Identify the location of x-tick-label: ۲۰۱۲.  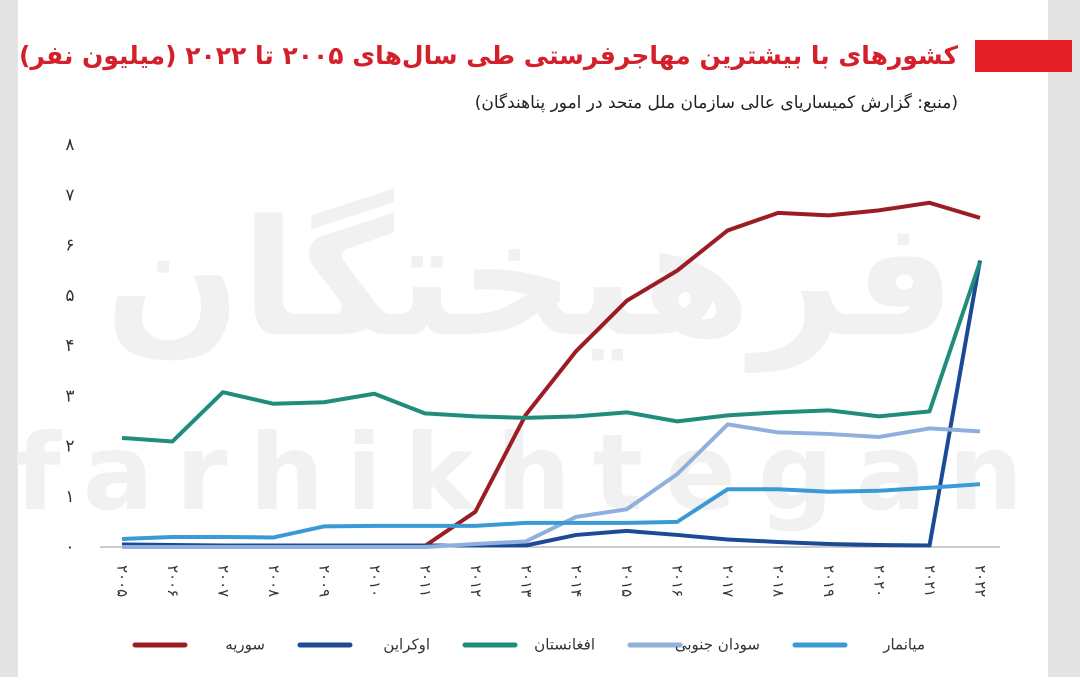
(476, 581).